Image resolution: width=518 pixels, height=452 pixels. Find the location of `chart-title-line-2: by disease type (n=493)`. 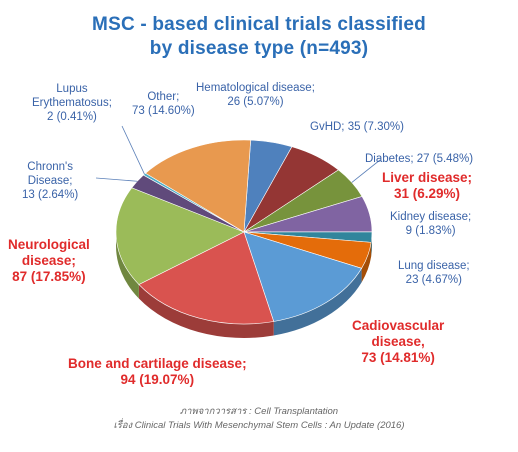

chart-title-line-2: by disease type (n=493) is located at coordinates (259, 48).